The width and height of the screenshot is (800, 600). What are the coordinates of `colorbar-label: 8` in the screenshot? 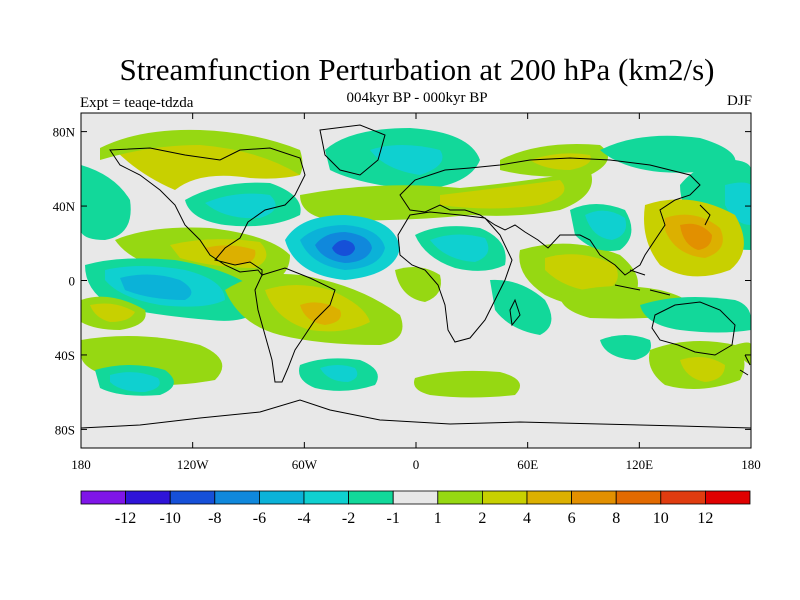 It's located at (616, 518).